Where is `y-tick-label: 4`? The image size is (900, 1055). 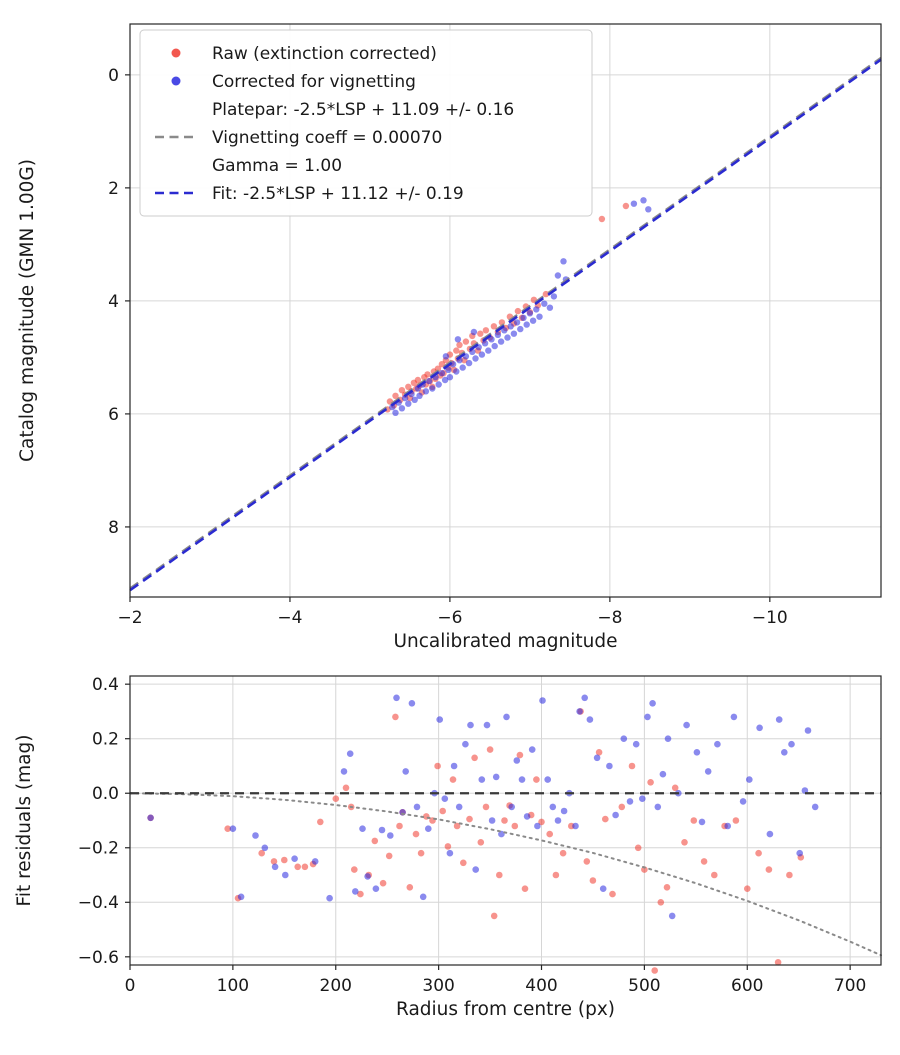 y-tick-label: 4 is located at coordinates (113, 302).